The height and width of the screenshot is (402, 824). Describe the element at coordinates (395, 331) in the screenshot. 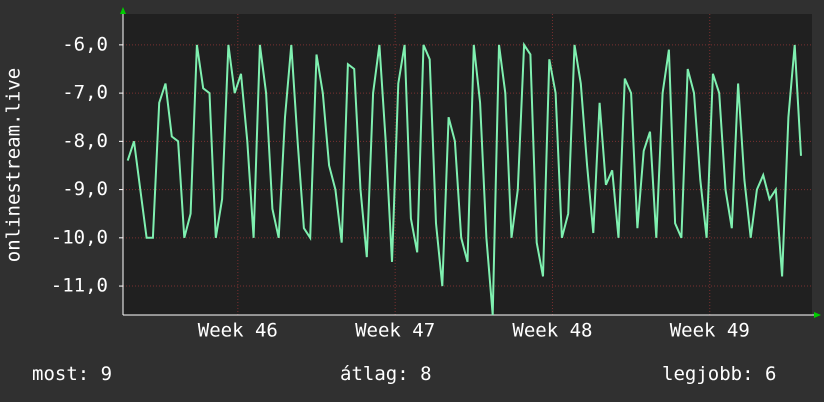

I see `x-tick-label: Week 47` at that location.